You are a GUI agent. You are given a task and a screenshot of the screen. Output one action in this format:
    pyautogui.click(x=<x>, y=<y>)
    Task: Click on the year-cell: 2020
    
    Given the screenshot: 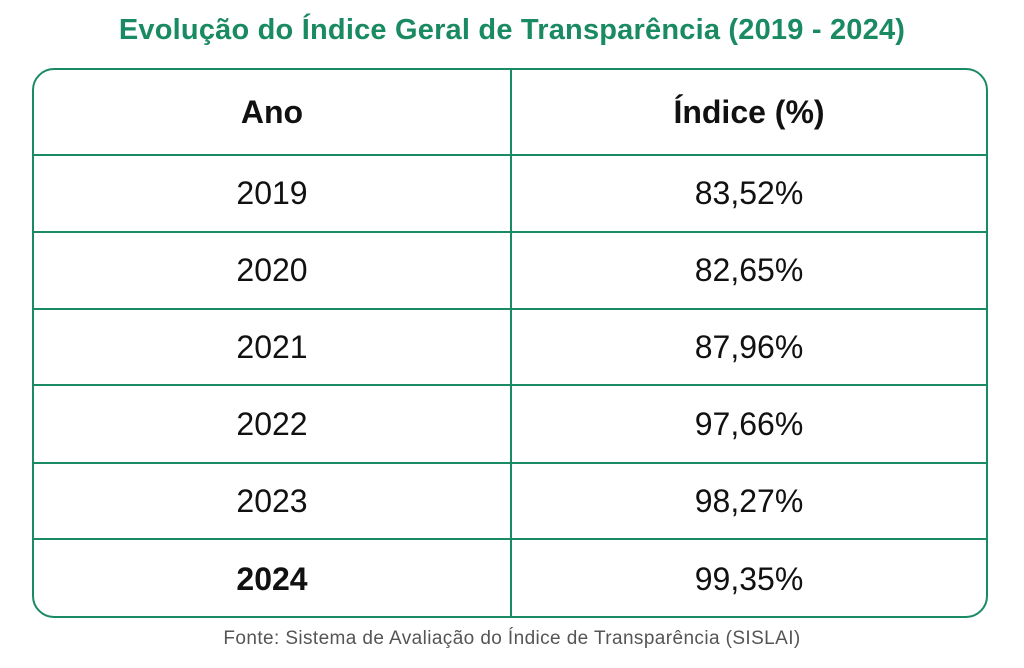 What is the action you would take?
    pyautogui.click(x=273, y=270)
    